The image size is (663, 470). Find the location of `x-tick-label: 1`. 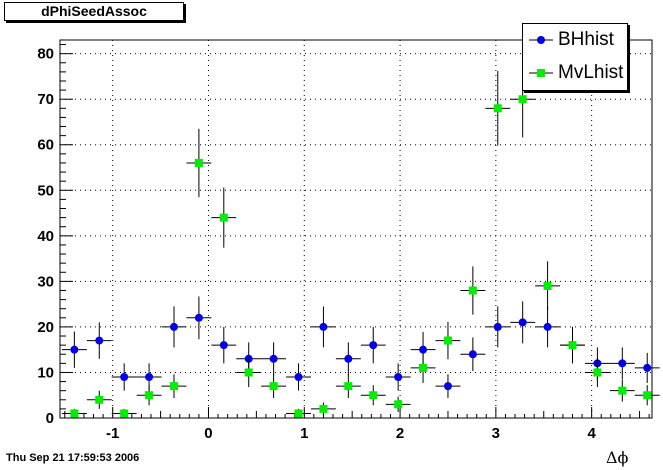

x-tick-label: 1 is located at coordinates (304, 433).